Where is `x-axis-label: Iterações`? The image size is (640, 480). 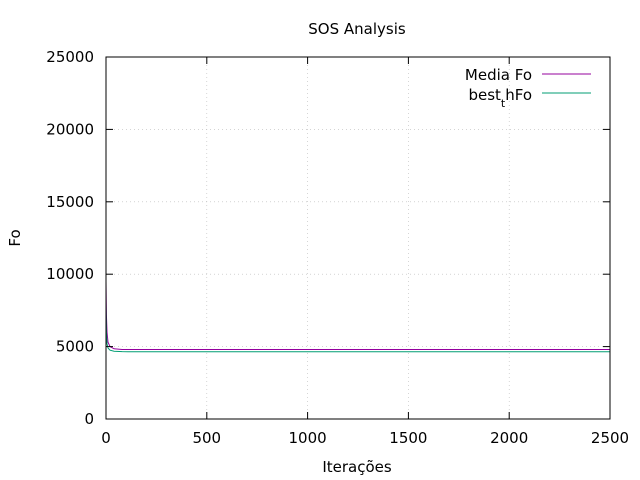
x-axis-label: Iterações is located at coordinates (357, 467).